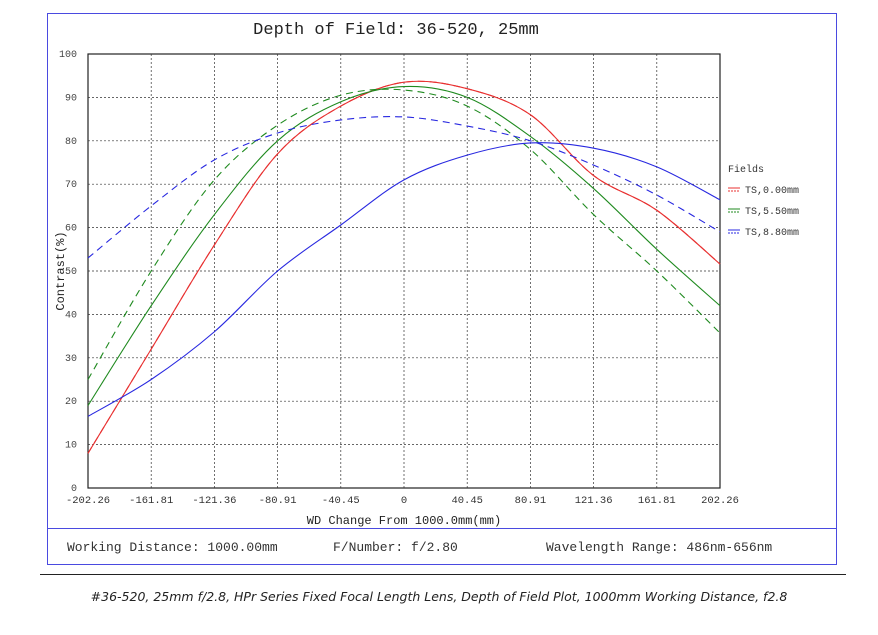 The height and width of the screenshot is (635, 878). I want to click on x-tick-label: 80.91, so click(531, 501).